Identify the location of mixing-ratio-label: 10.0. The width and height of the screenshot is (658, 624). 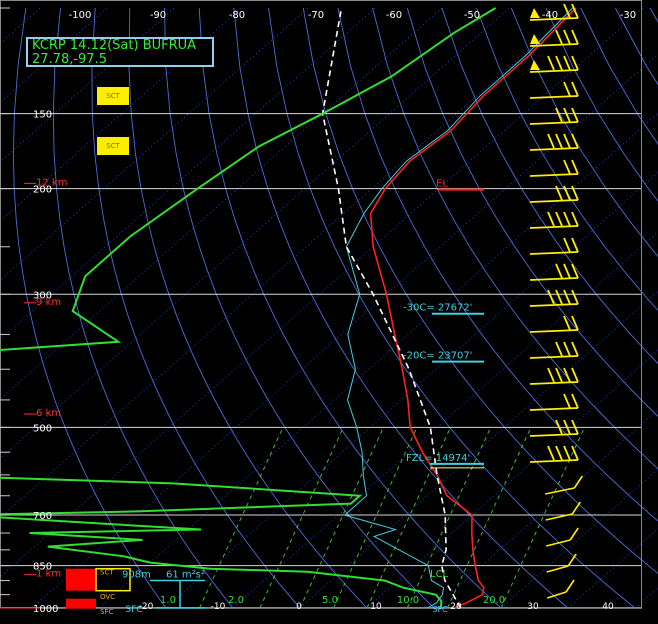
(408, 600).